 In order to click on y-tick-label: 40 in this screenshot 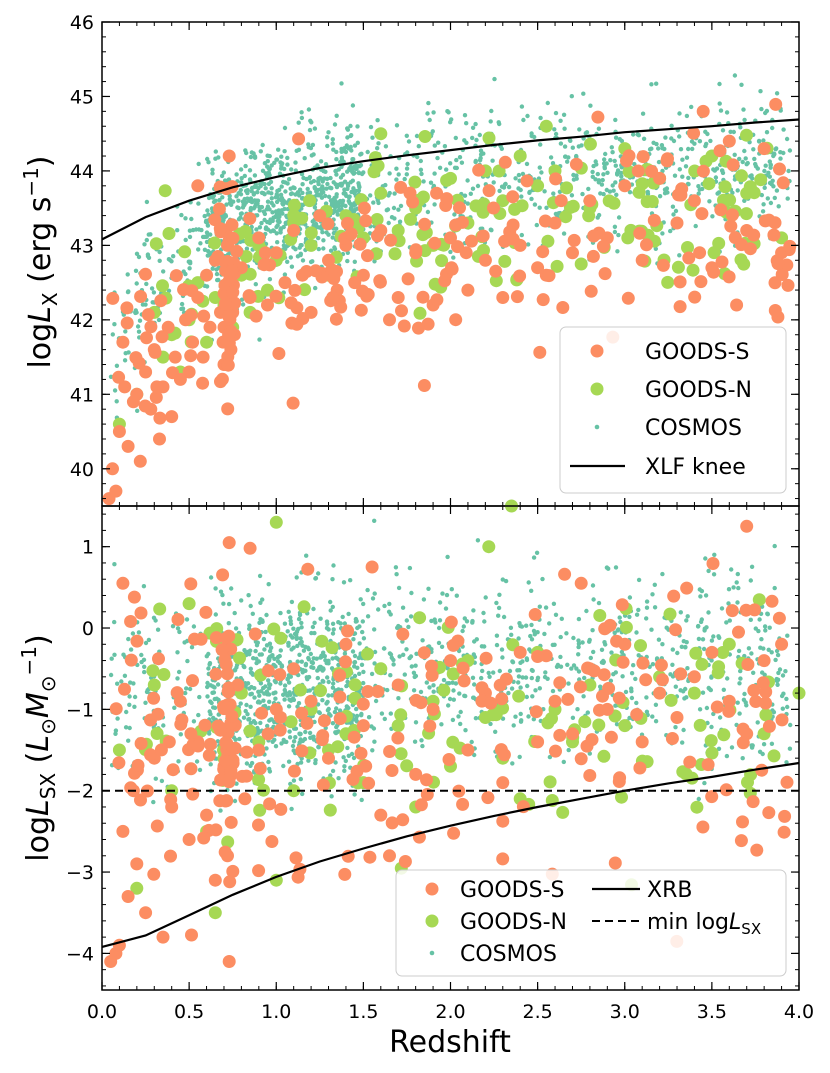, I will do `click(82, 470)`.